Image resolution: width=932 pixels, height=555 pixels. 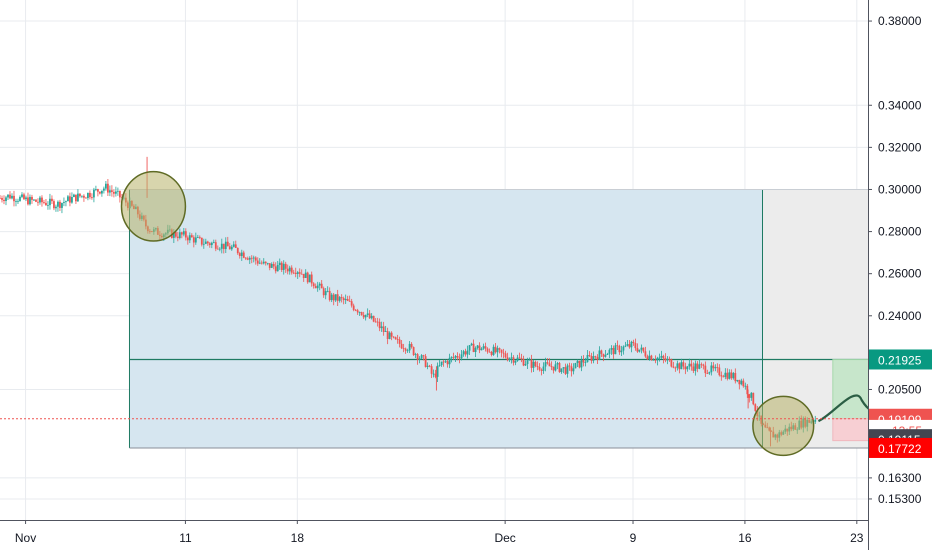 What do you see at coordinates (783, 426) in the screenshot?
I see `highlight-circle` at bounding box center [783, 426].